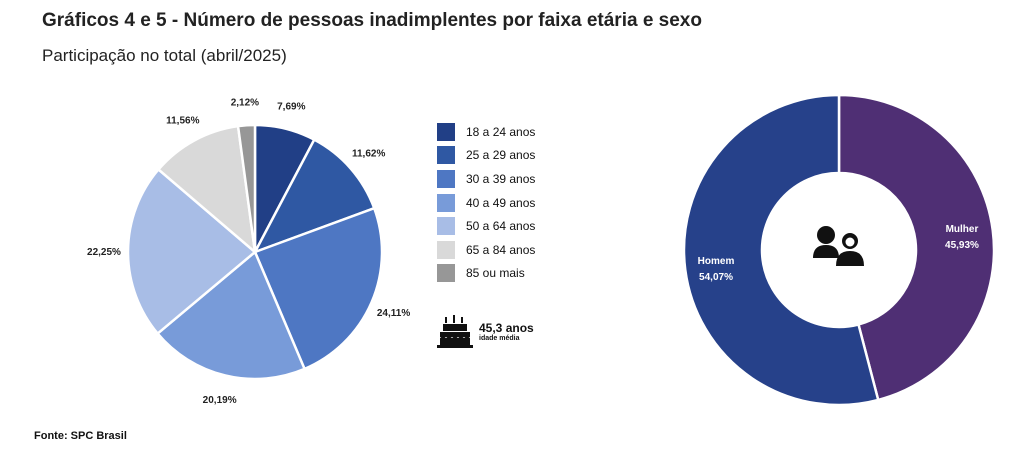 Image resolution: width=1024 pixels, height=467 pixels. Describe the element at coordinates (245, 102) in the screenshot. I see `pie-data-label: 2,12%` at that location.